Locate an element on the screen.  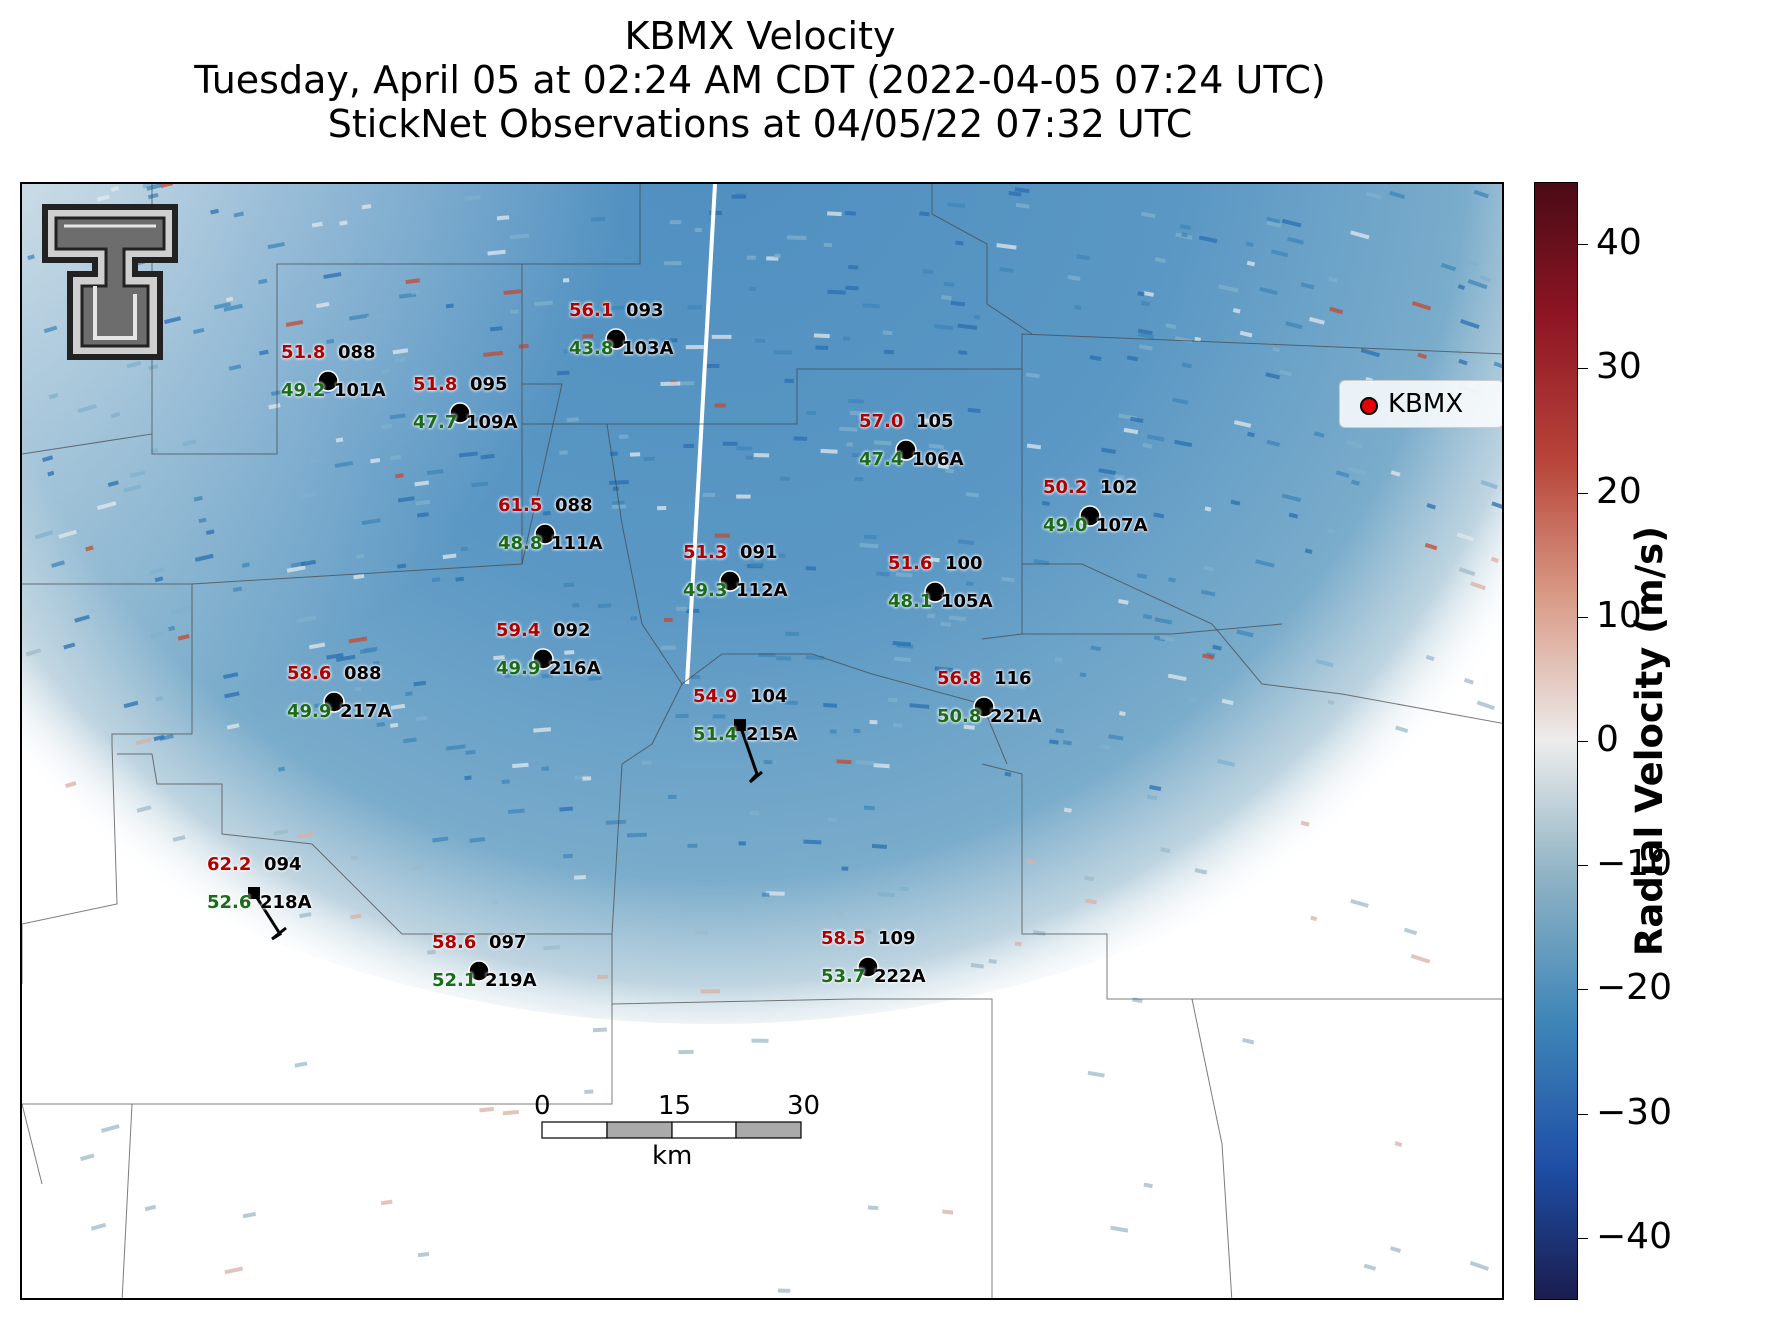
station-id: 216A is located at coordinates (575, 668).